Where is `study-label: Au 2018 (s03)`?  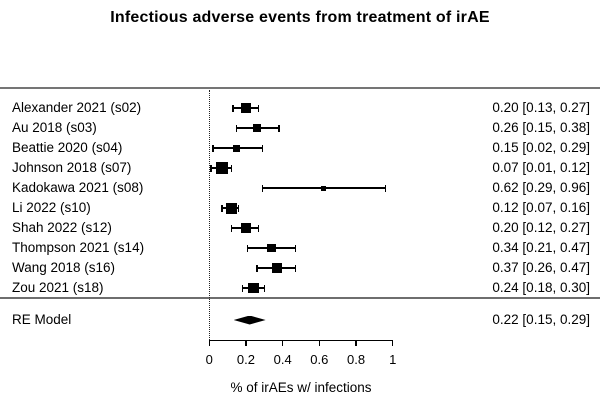 study-label: Au 2018 (s03) is located at coordinates (54, 127).